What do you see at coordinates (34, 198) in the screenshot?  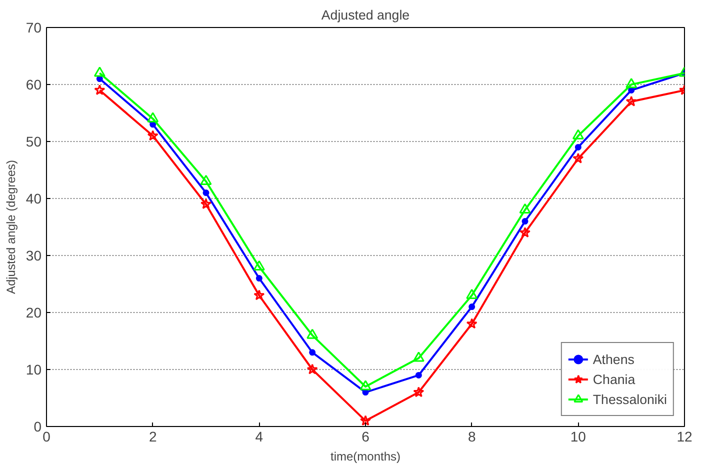 I see `y-tick-label: 40` at bounding box center [34, 198].